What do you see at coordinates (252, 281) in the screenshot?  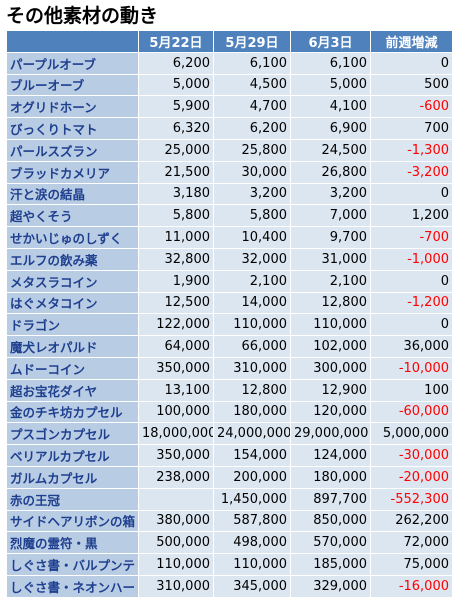 I see `value-cell: 2,100` at bounding box center [252, 281].